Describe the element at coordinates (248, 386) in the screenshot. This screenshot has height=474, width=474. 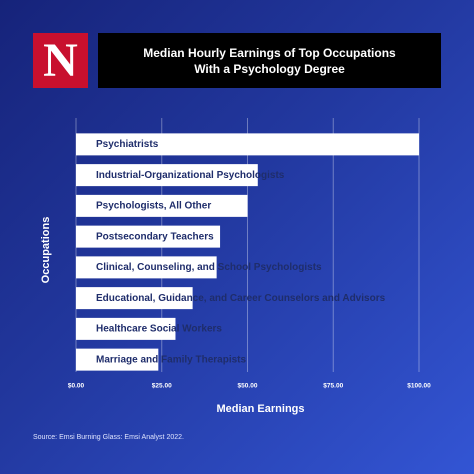
I see `x-tick-label: $50.00` at that location.